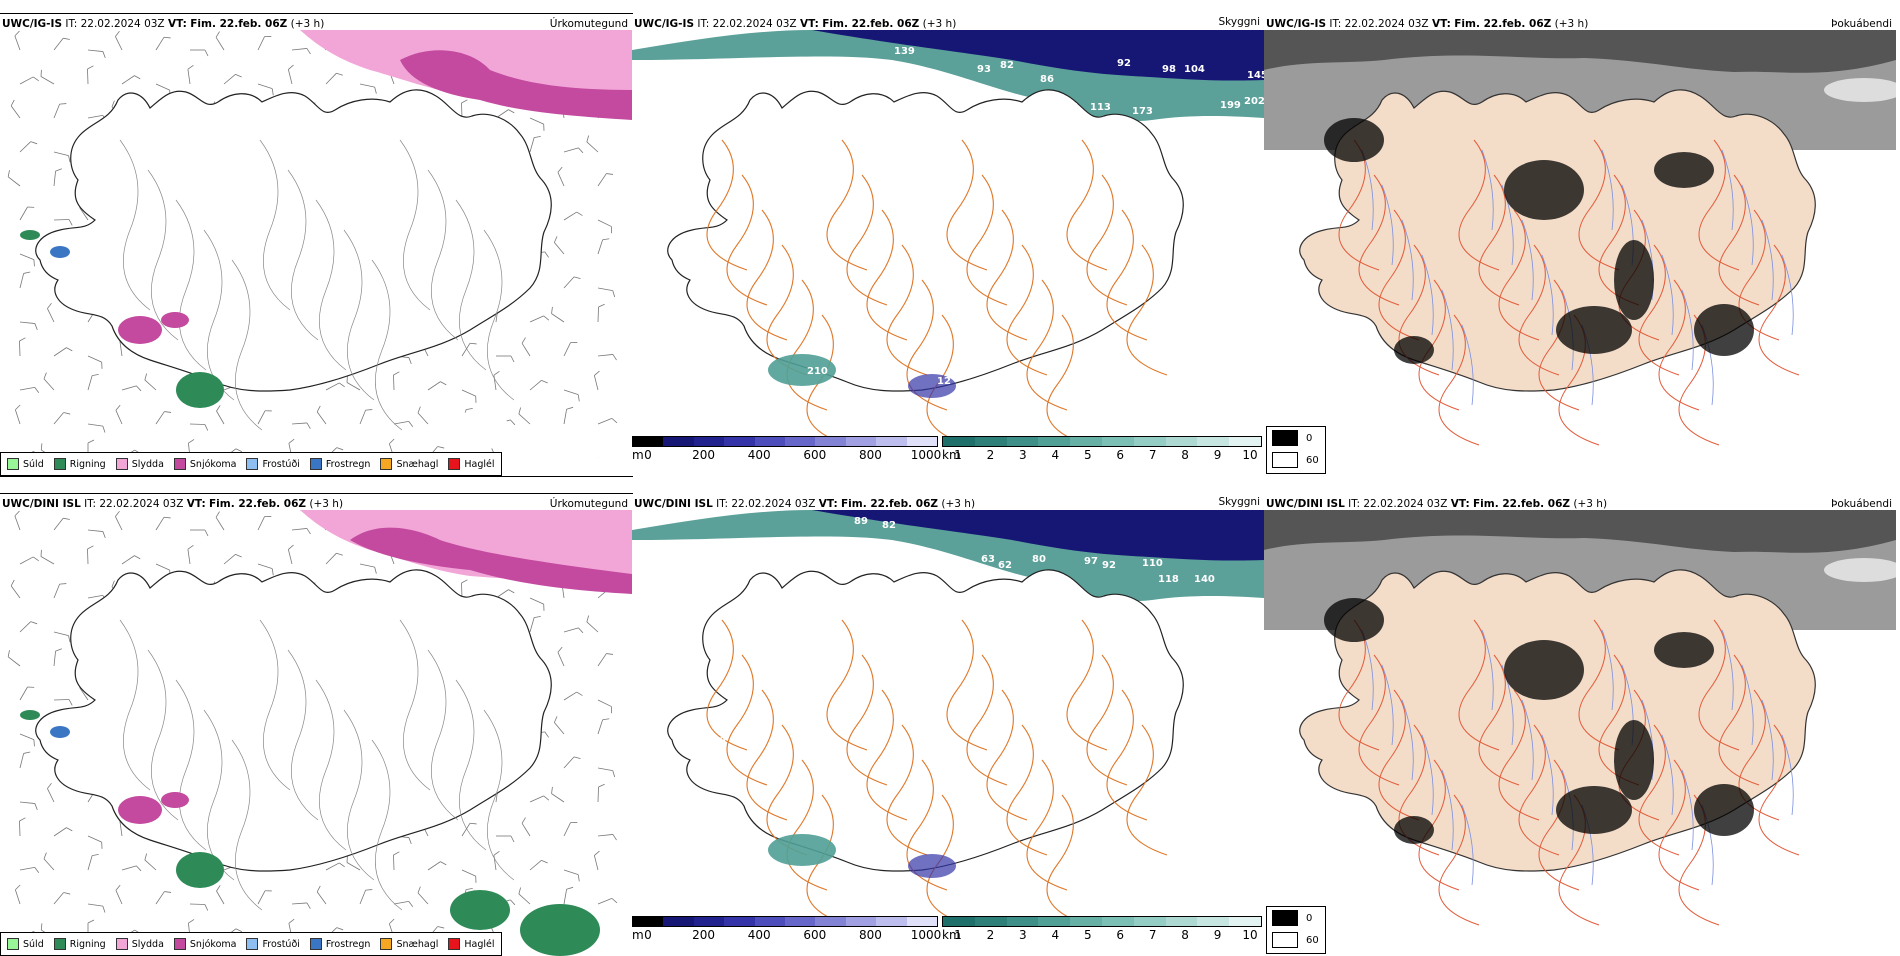  Describe the element at coordinates (704, 455) in the screenshot. I see `colorbar-tick-label: 200` at that location.